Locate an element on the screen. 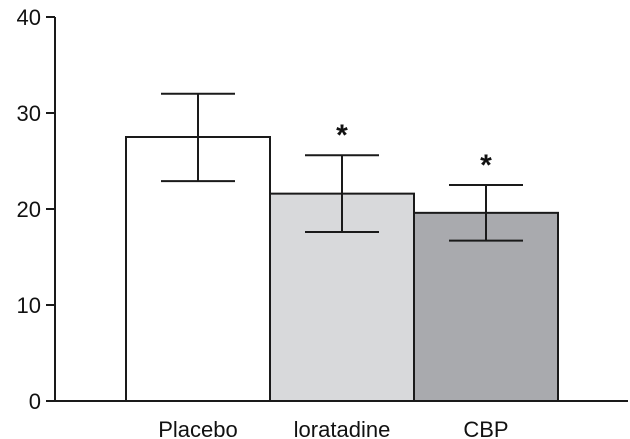  y-tick-label-0: 0 is located at coordinates (35, 401).